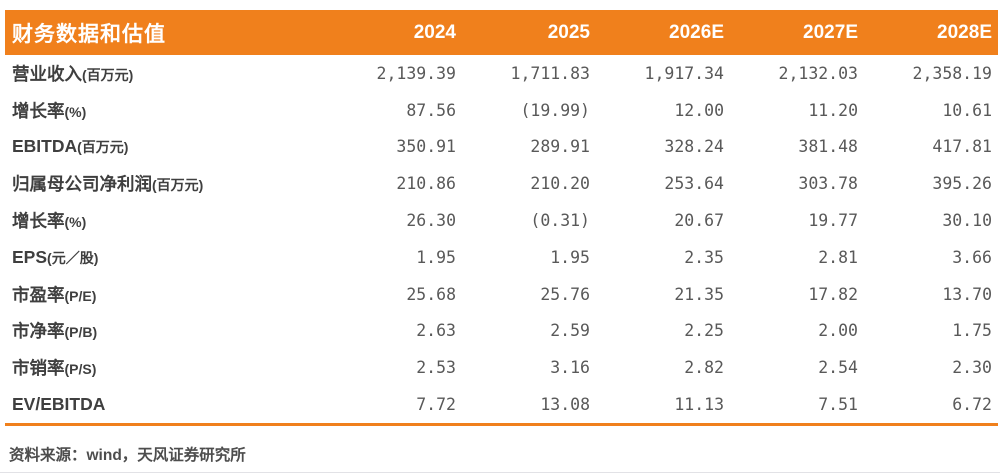  Describe the element at coordinates (30, 256) in the screenshot. I see `row-label-text: EPS` at that location.